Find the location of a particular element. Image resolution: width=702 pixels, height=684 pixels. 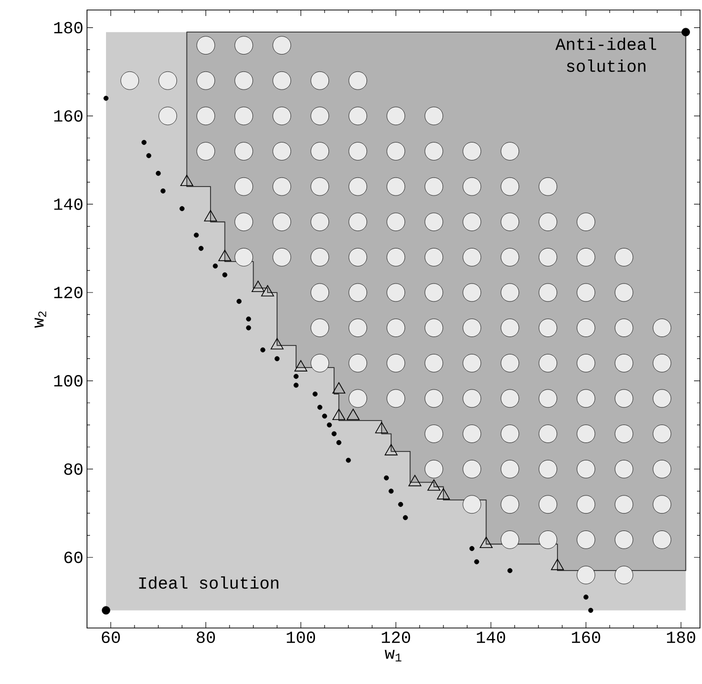

x-tick-label: 60 is located at coordinates (111, 638).